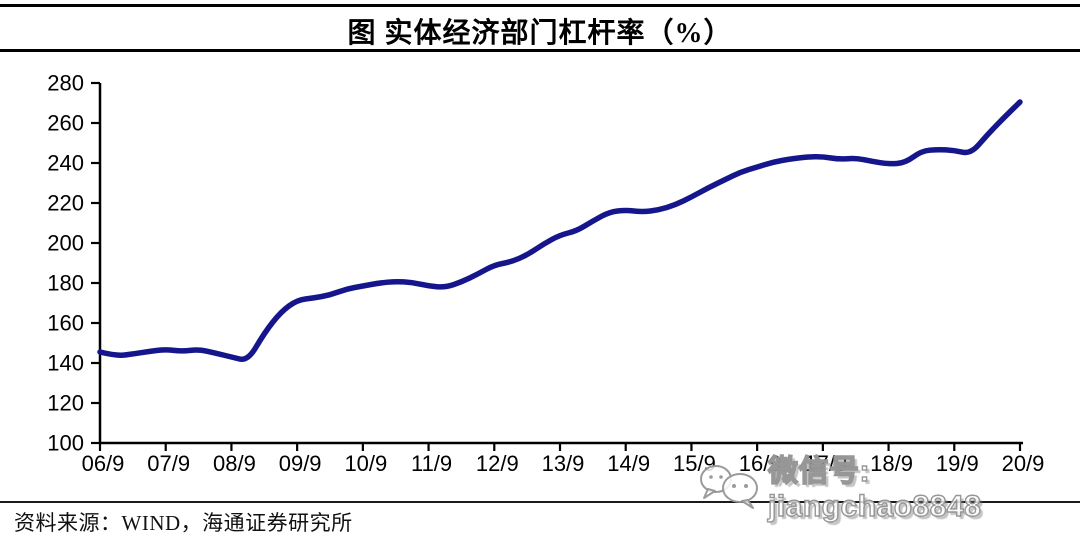 This screenshot has width=1080, height=538. What do you see at coordinates (103, 463) in the screenshot?
I see `x-tick-label: 06/9` at bounding box center [103, 463].